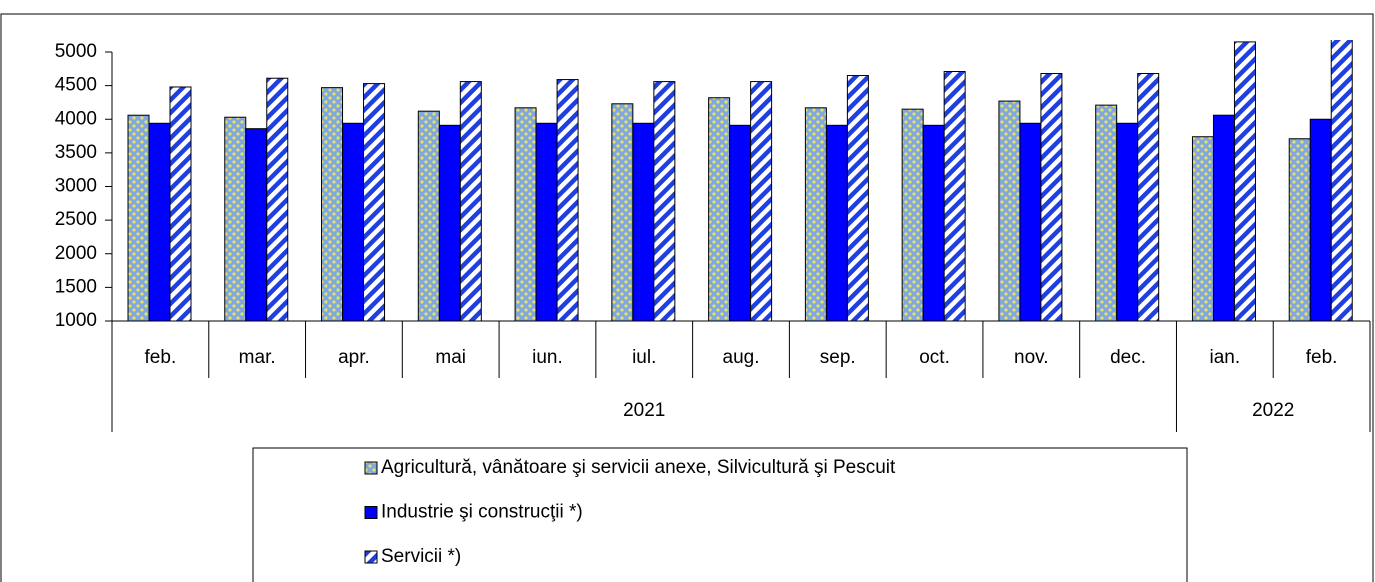 The height and width of the screenshot is (582, 1375). I want to click on y-tick-label: 2500, so click(76, 219).